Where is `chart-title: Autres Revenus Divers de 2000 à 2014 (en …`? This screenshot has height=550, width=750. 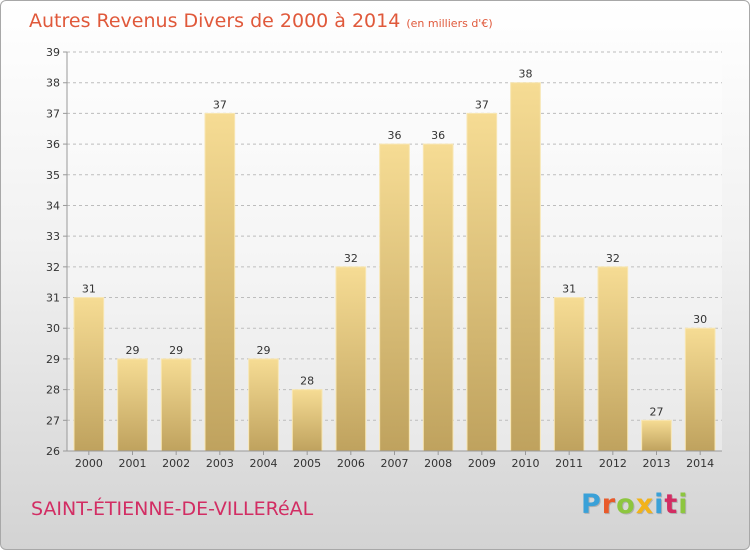 chart-title: Autres Revenus Divers de 2000 à 2014 (en … is located at coordinates (261, 21).